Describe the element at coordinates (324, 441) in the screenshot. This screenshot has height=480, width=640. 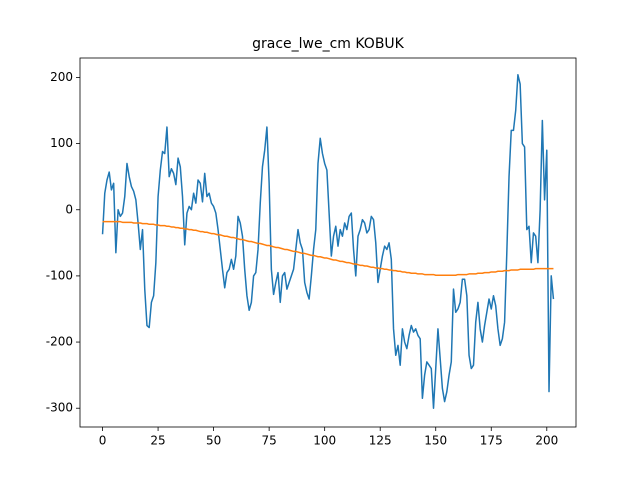
I see `x-tick-label: 100` at that location.